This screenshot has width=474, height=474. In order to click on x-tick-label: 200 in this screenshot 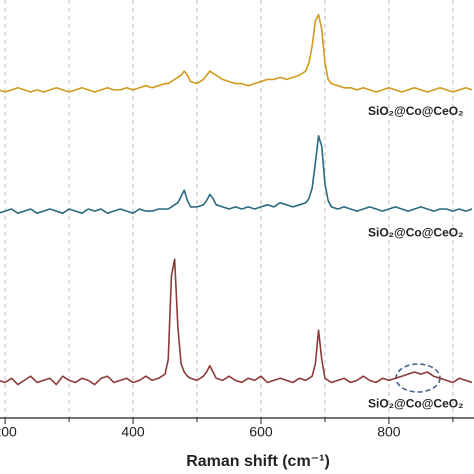, I will do `click(8, 432)`.